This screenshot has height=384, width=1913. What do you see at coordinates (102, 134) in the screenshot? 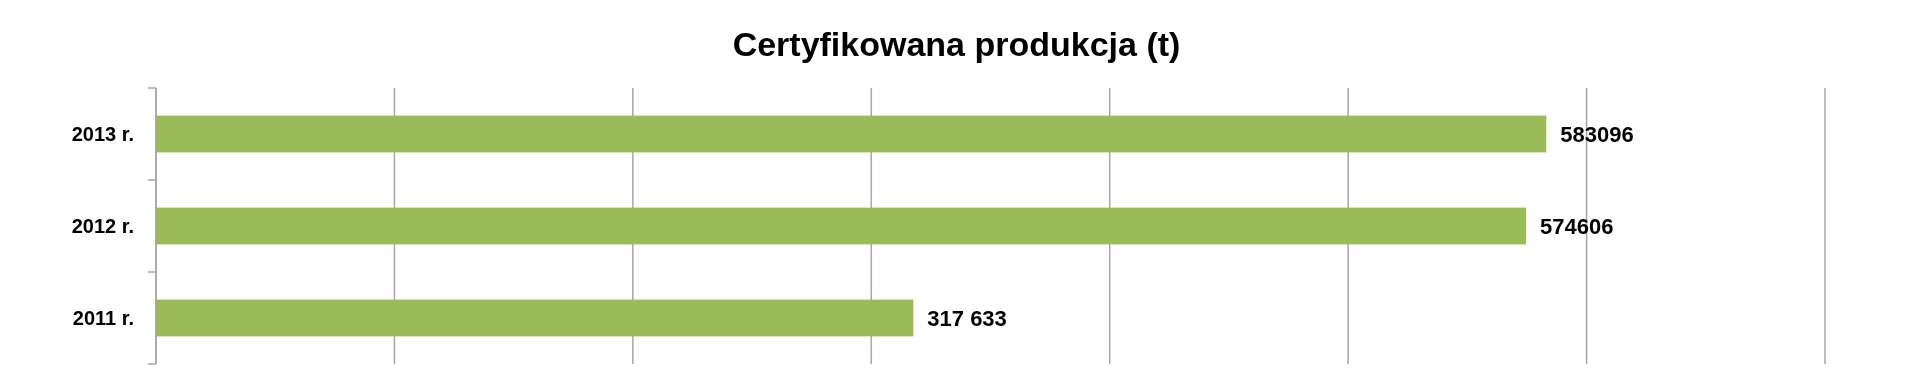
I see `y-tick-label: 2013 r.` at bounding box center [102, 134].